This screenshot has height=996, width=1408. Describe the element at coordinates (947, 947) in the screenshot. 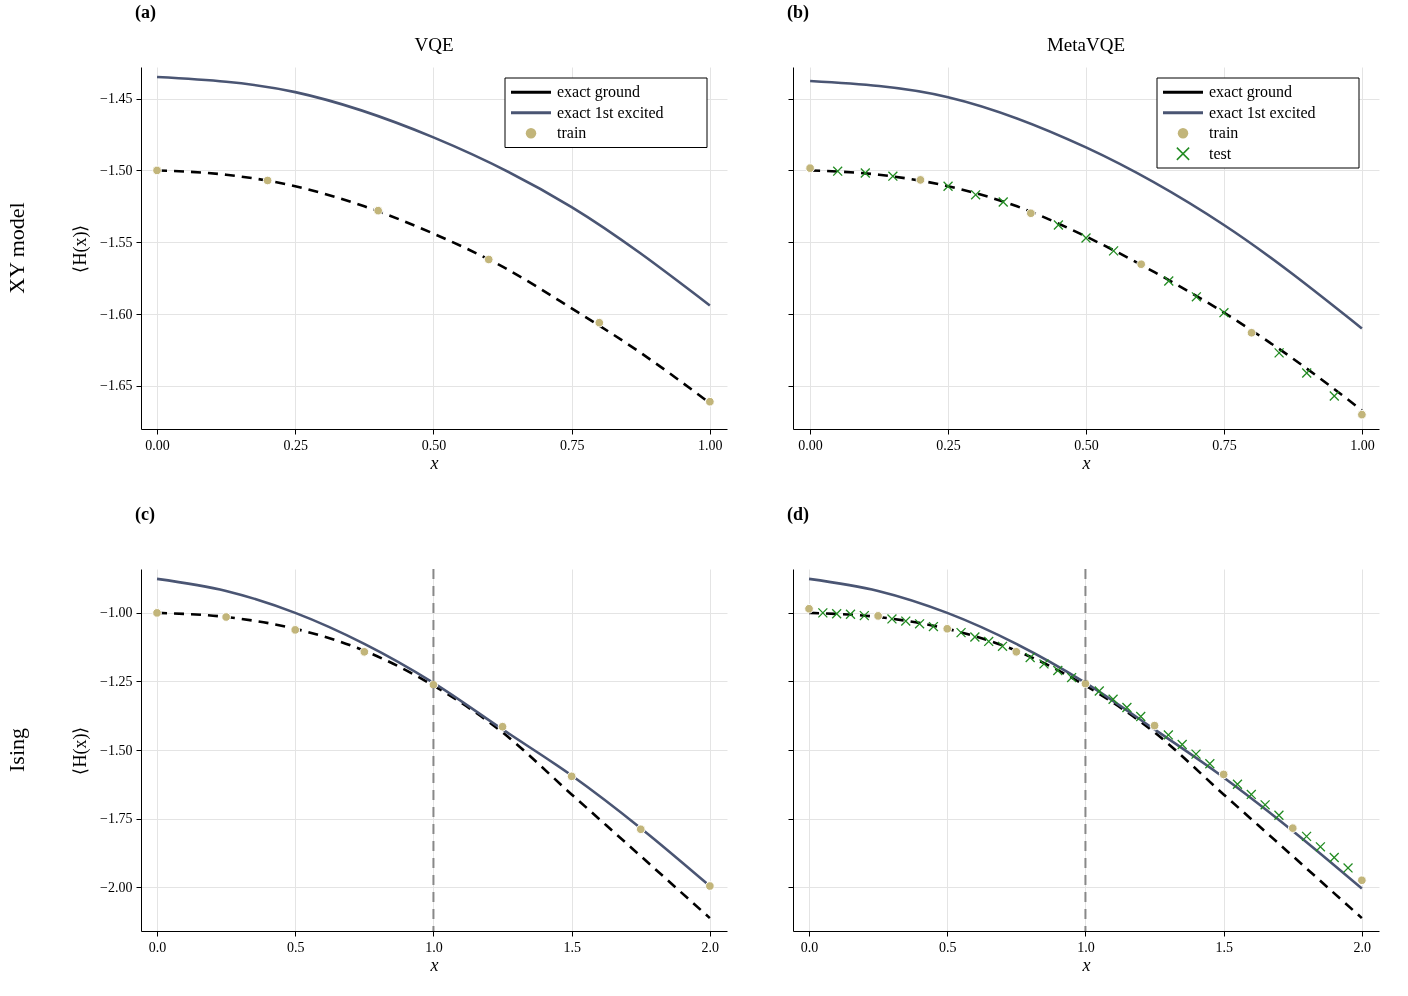

I see `x-tick-label: 0.5` at that location.